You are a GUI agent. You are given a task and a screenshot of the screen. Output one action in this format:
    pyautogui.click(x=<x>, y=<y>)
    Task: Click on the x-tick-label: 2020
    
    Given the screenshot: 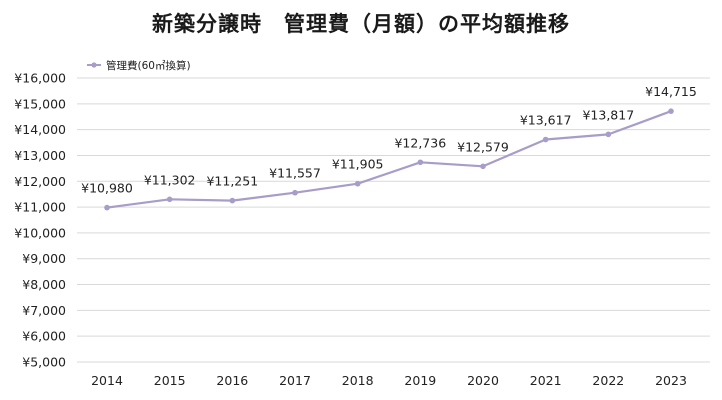 What is the action you would take?
    pyautogui.click(x=483, y=380)
    